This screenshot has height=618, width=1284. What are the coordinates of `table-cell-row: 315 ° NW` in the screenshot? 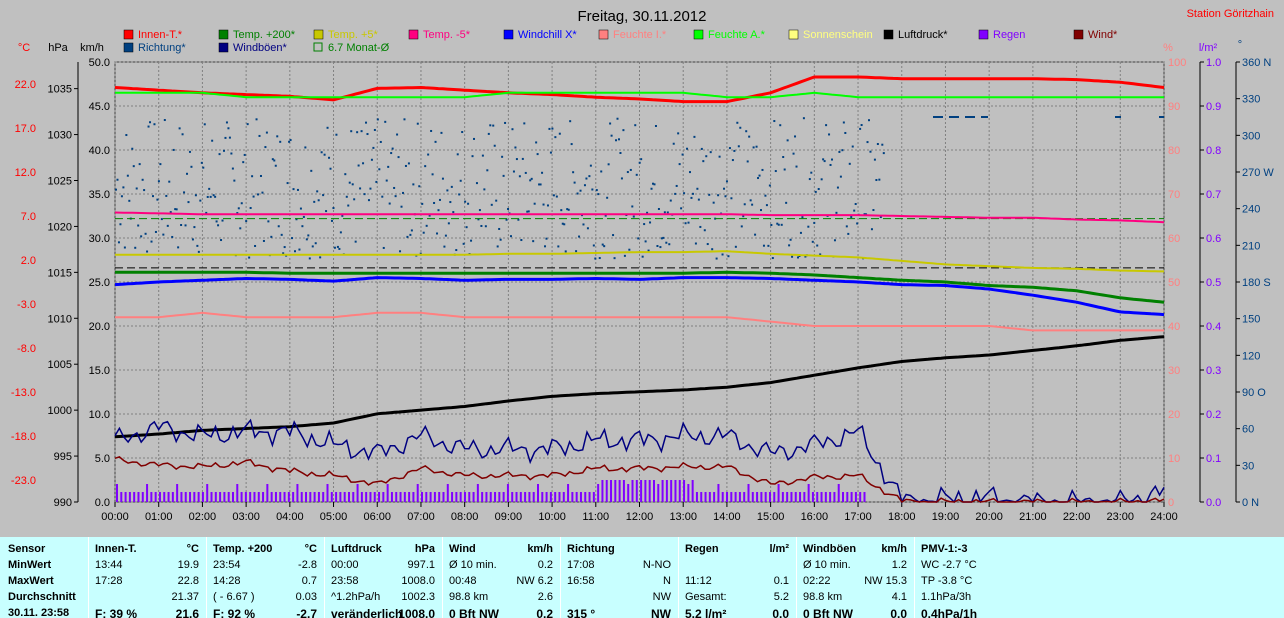 It's located at (620, 612).